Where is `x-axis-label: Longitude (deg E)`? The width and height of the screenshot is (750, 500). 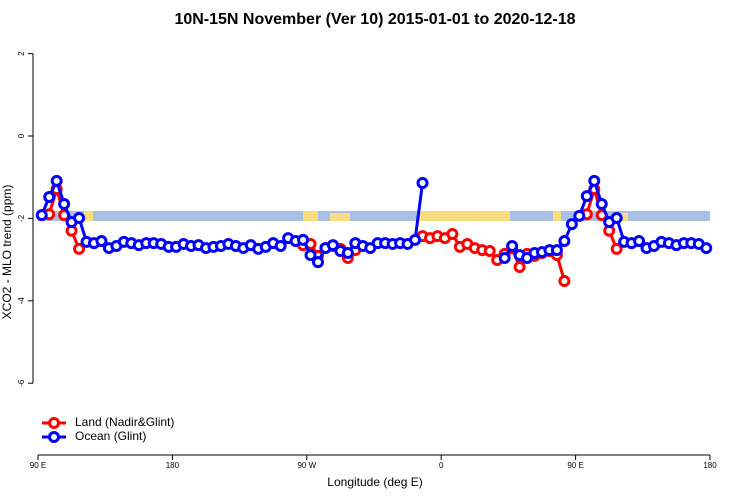
x-axis-label: Longitude (deg E) is located at coordinates (374, 482).